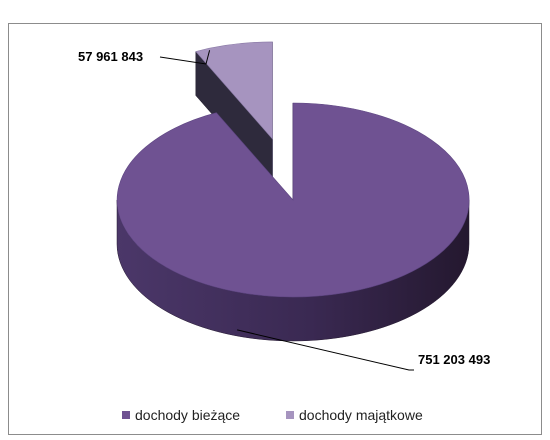 This screenshot has height=440, width=550. Describe the element at coordinates (187, 415) in the screenshot. I see `legend-label-dochody-biezace: dochody bieżące` at that location.